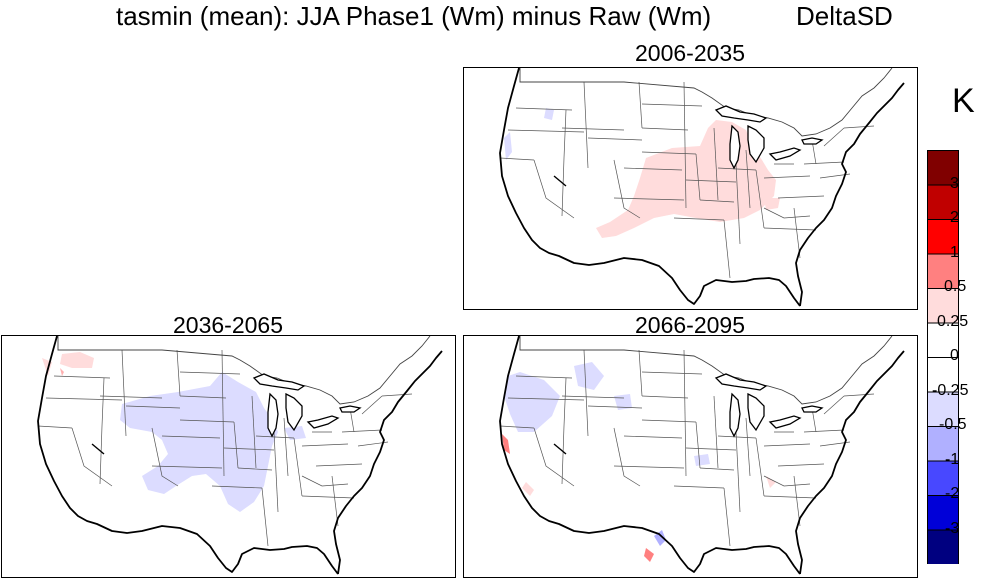 This screenshot has height=580, width=1005. What do you see at coordinates (963, 101) in the screenshot?
I see `units-label: K` at bounding box center [963, 101].